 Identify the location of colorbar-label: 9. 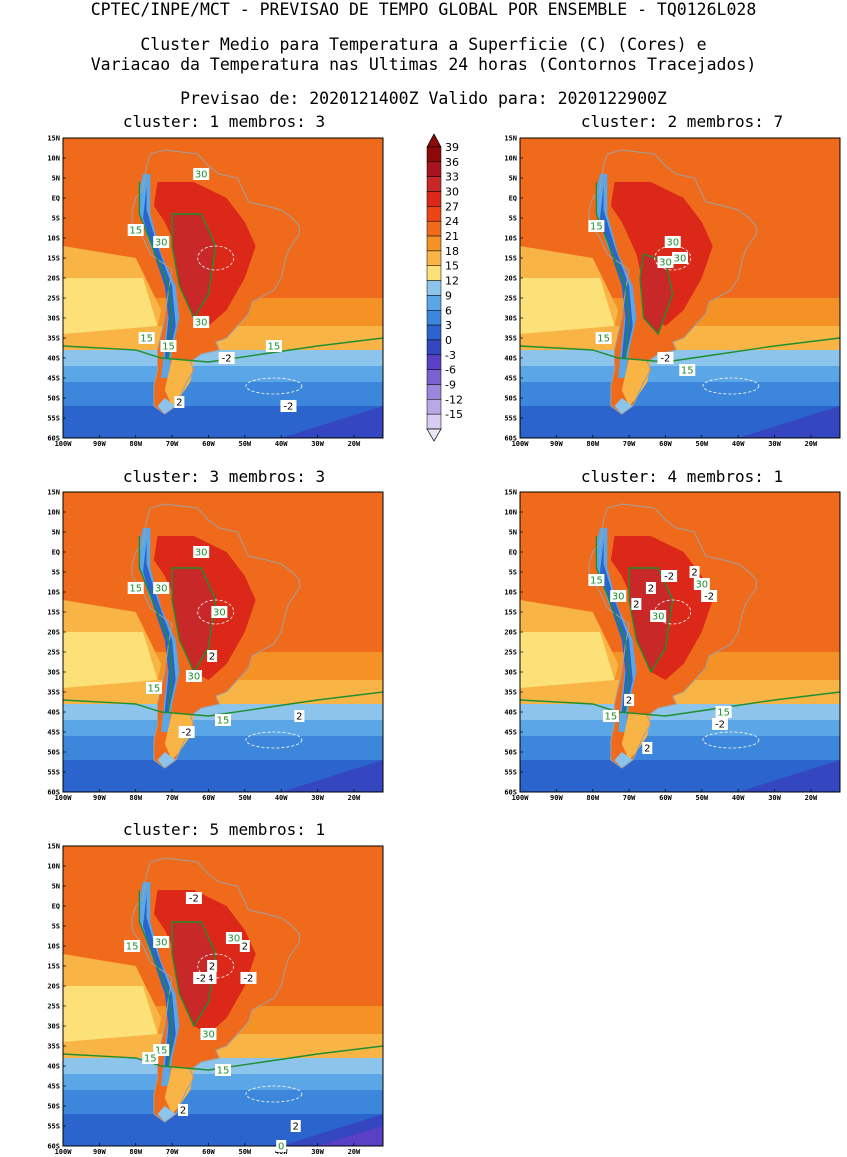
(448, 295).